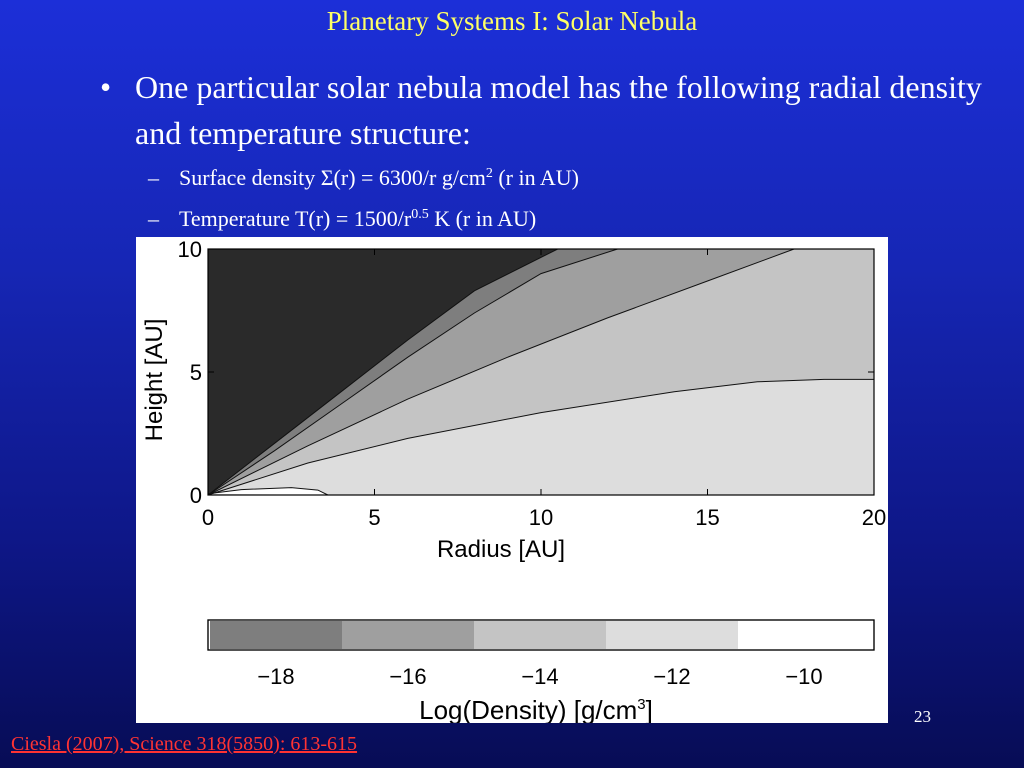 Image resolution: width=1024 pixels, height=768 pixels. I want to click on colorbar-outline, so click(541, 635).